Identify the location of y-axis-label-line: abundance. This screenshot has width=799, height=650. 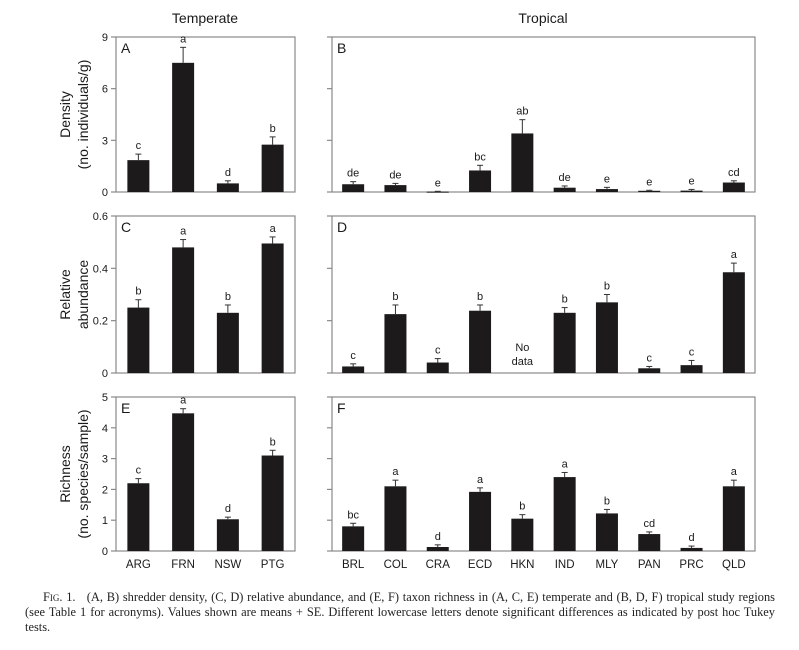
(83, 295).